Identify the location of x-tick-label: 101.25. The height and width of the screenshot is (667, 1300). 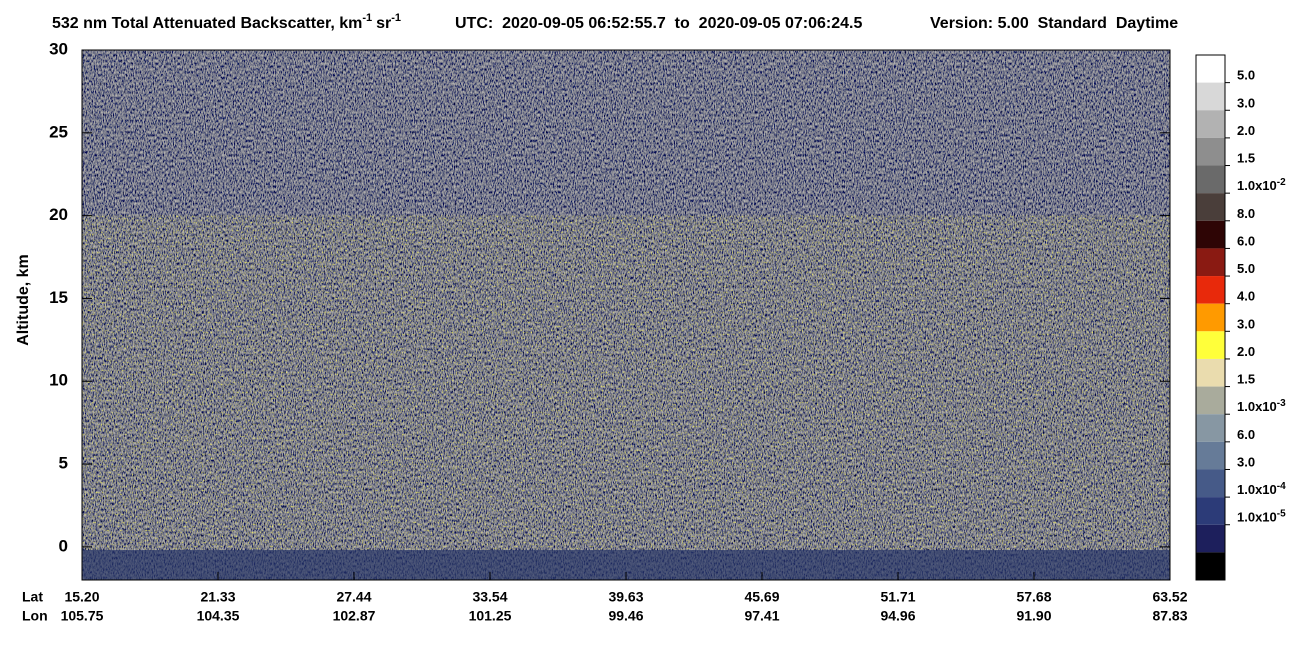
(490, 616).